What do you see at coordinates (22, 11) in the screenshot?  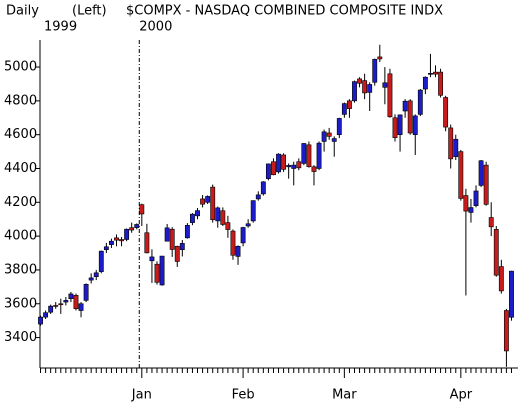 I see `period-label: Daily` at bounding box center [22, 11].